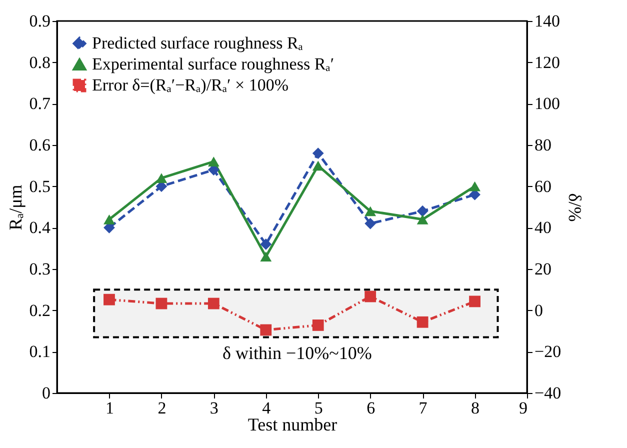 The width and height of the screenshot is (627, 448). Describe the element at coordinates (293, 424) in the screenshot. I see `x-axis-title: Test number` at that location.